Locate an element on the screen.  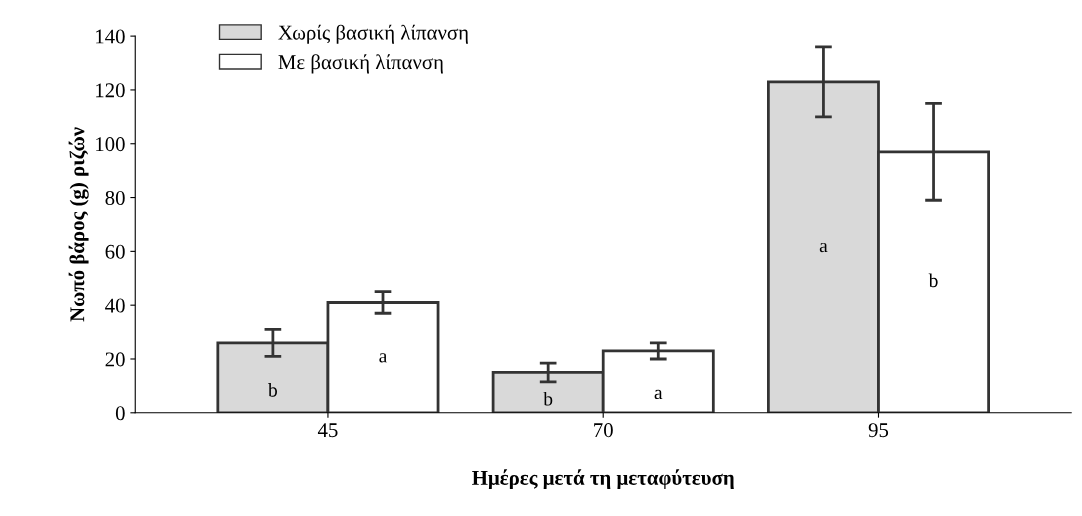
x-axis-title: Ημέρες μετά τη μεταφύτευση is located at coordinates (603, 479).